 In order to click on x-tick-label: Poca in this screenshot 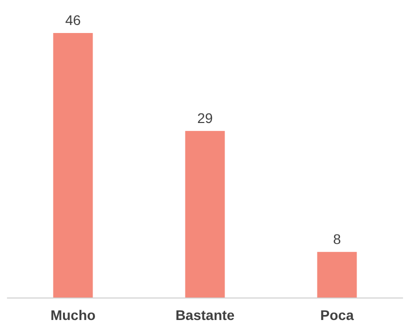, I will do `click(337, 314)`.